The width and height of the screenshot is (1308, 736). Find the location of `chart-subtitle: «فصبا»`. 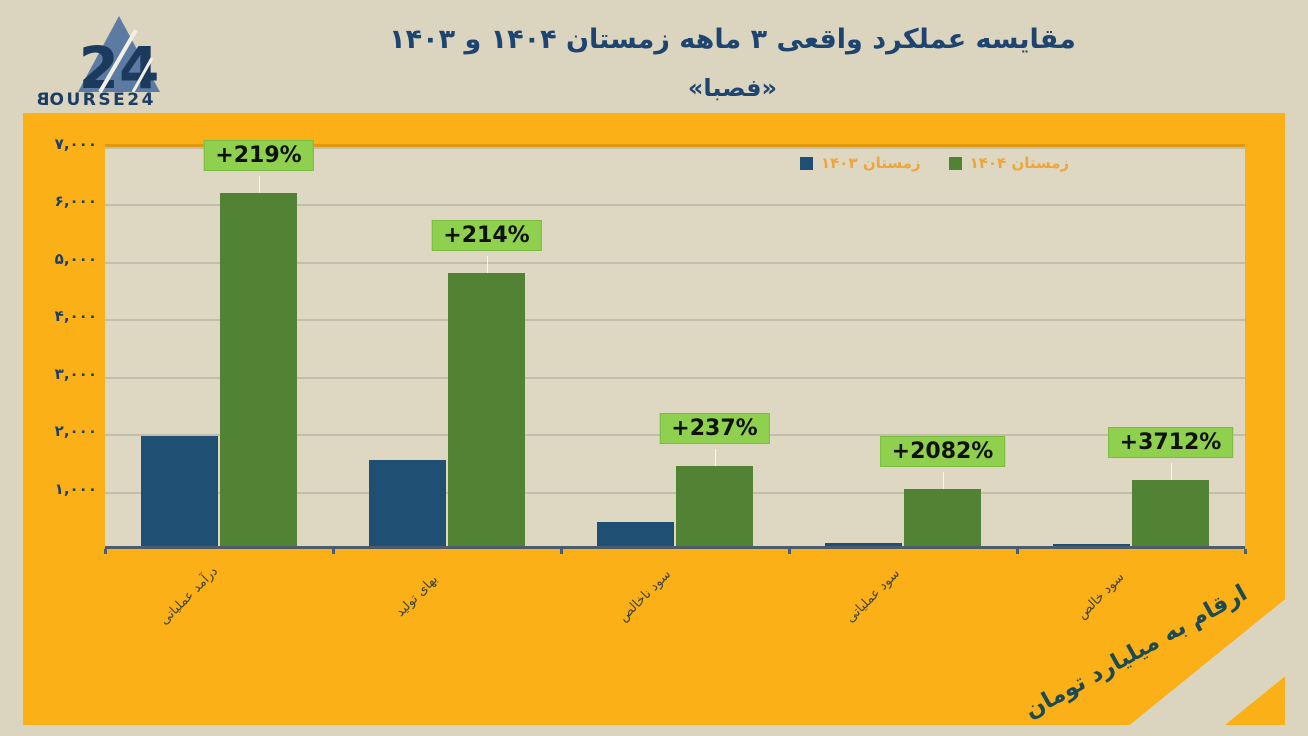

chart-subtitle: «فصبا» is located at coordinates (732, 88).